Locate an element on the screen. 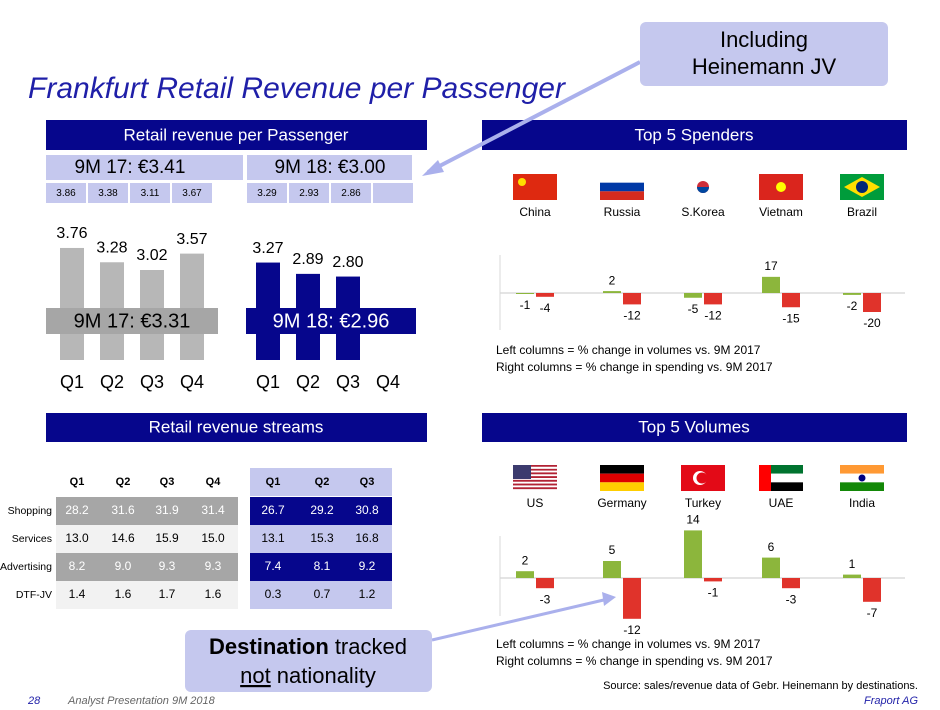 The width and height of the screenshot is (940, 710). arrow-head is located at coordinates (433, 168).